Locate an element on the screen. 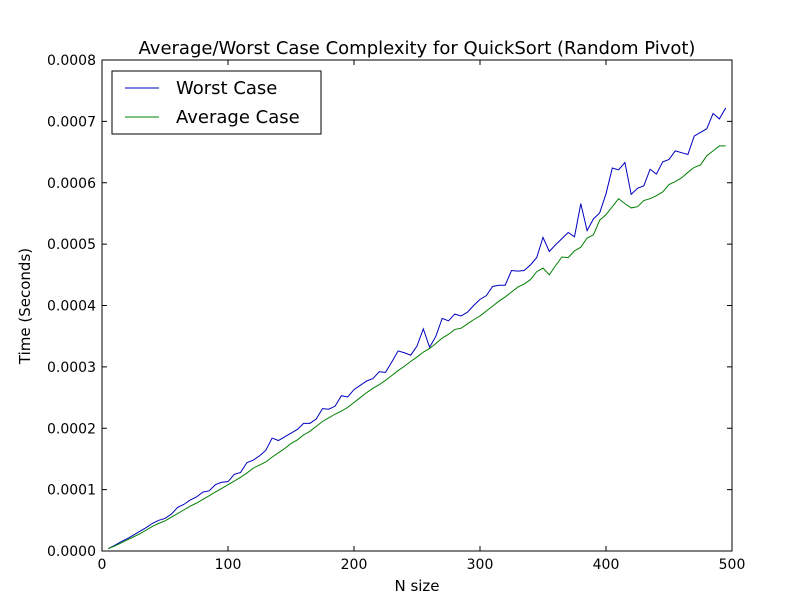 This screenshot has height=612, width=812. y-tick-label: 0.0008 is located at coordinates (71, 61).